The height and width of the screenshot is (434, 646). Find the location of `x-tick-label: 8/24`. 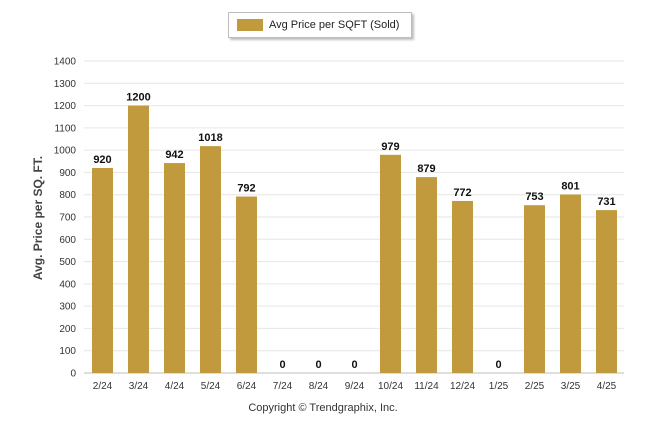

x-tick-label: 8/24 is located at coordinates (319, 386).